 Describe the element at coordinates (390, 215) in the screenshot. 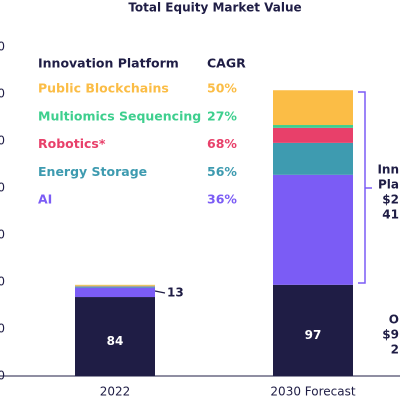

I see `annotation: 41` at that location.